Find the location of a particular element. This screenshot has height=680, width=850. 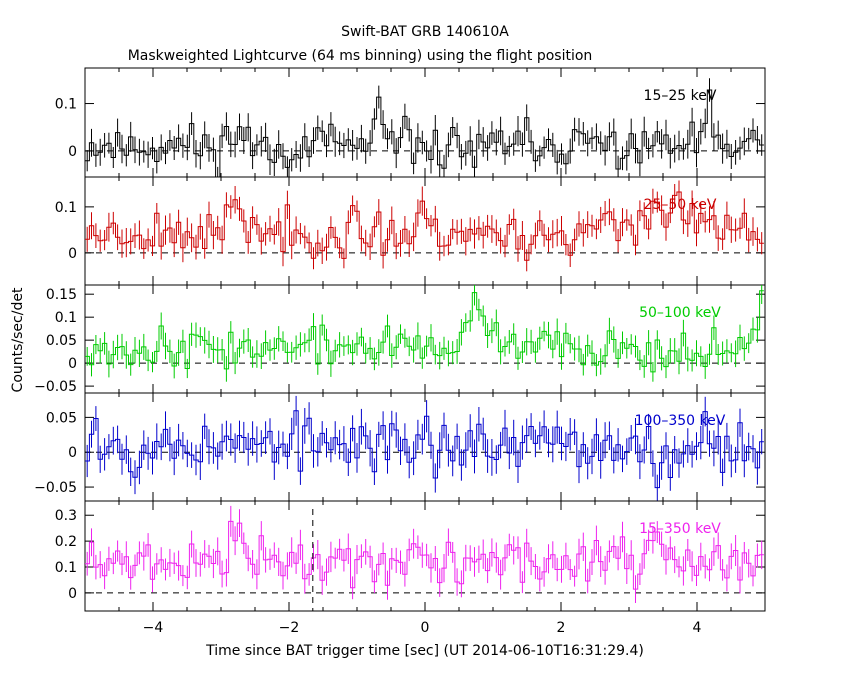

band-label: 100–350 keV is located at coordinates (680, 421).